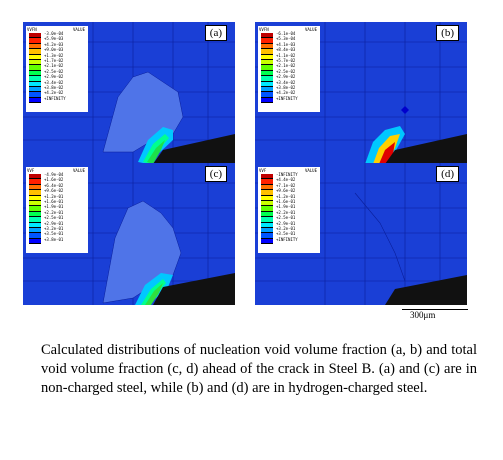 Image resolution: width=503 pixels, height=460 pixels. I want to click on legend-value: +6.4e-02, so click(54, 185).